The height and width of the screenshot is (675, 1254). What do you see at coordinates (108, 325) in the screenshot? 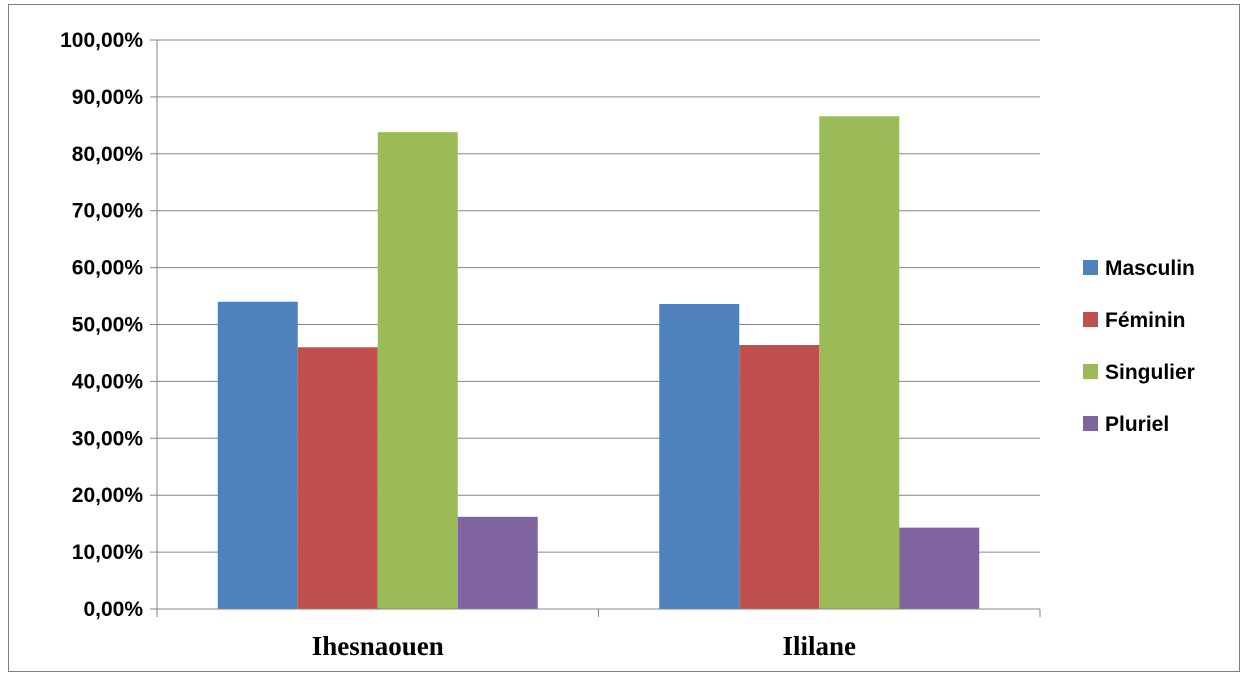
I see `y-tick-label: 50,00%` at bounding box center [108, 325].